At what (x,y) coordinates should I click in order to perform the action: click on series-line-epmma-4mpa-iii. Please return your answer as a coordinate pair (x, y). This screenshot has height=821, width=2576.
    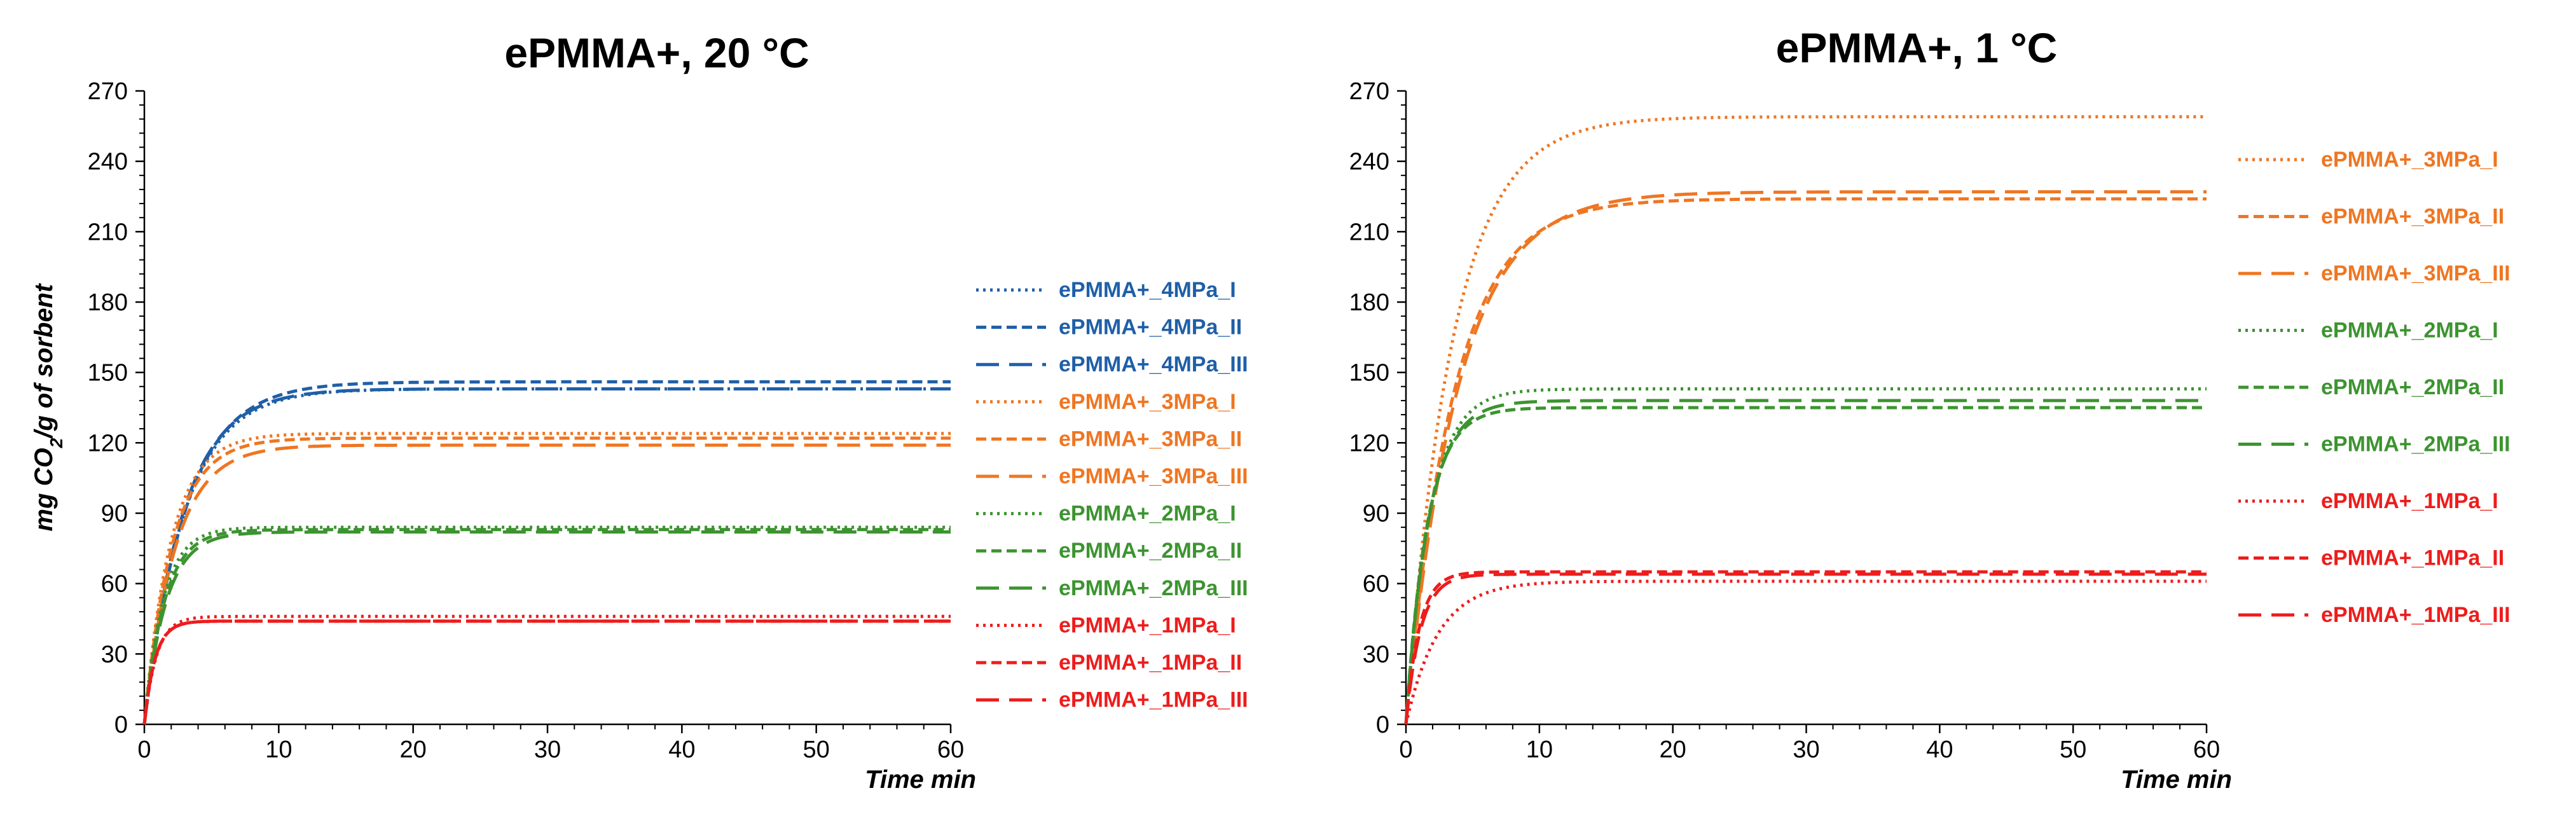
    Looking at the image, I should click on (546, 556).